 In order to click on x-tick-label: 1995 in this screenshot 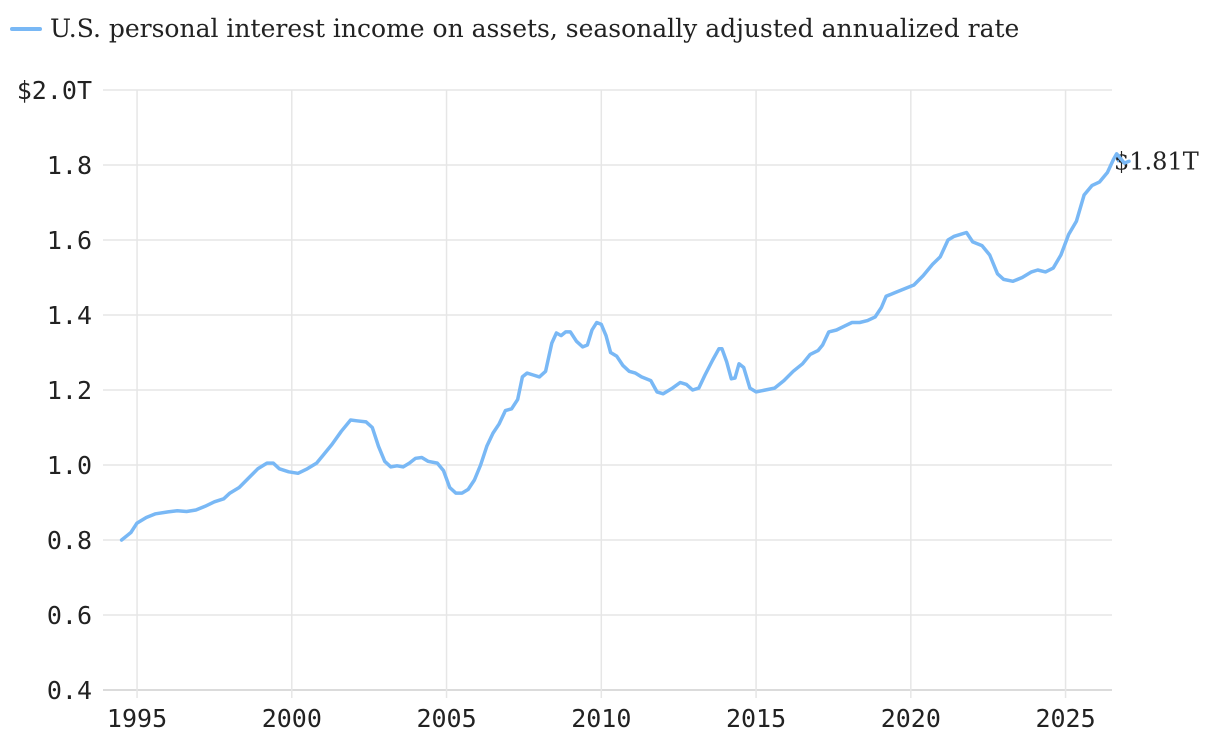, I will do `click(137, 718)`.